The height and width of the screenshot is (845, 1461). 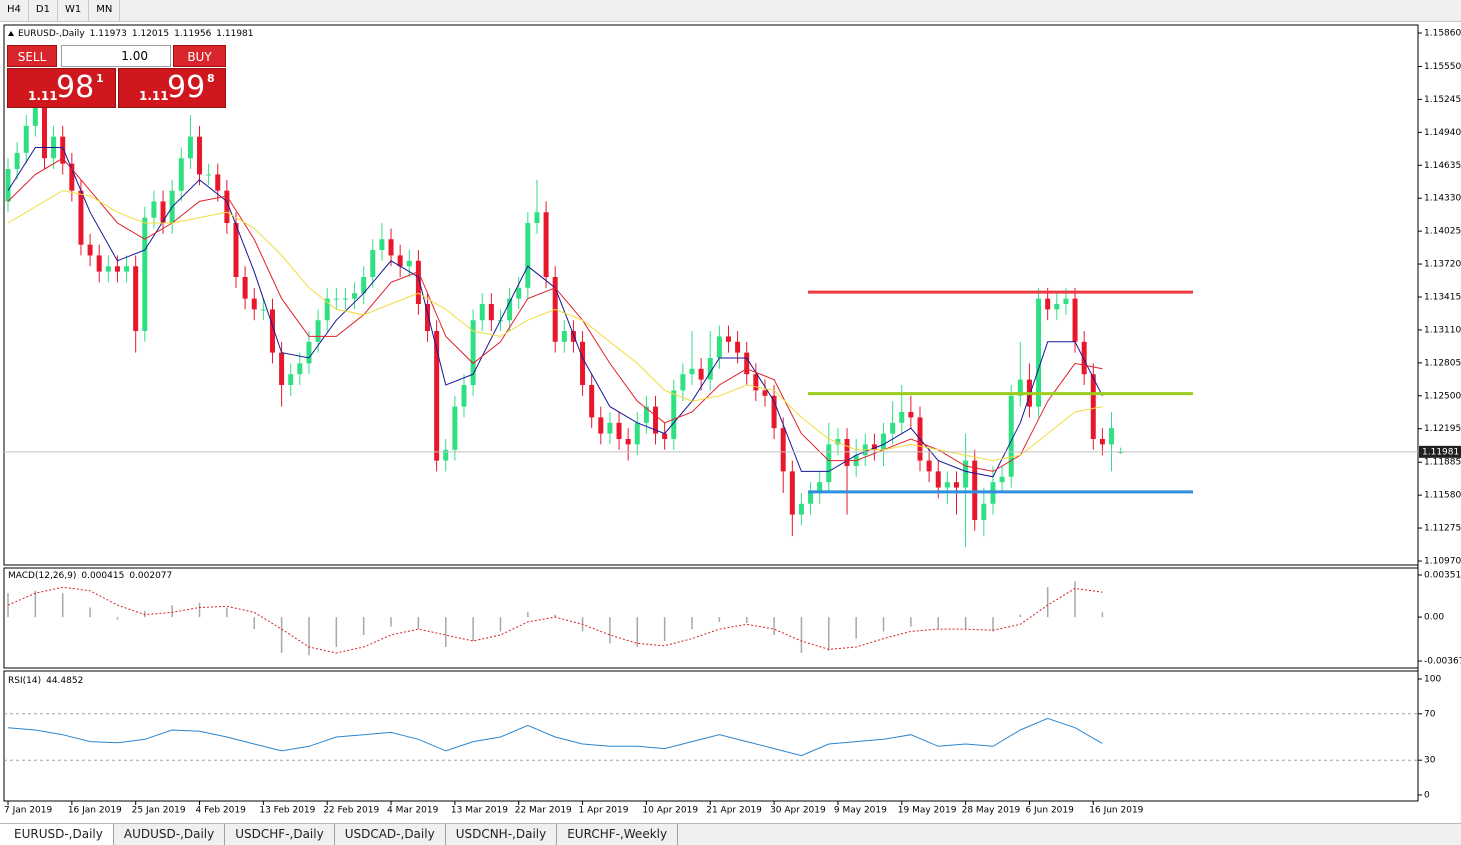 What do you see at coordinates (1442, 576) in the screenshot?
I see `y-tick-label: 0.003518` at bounding box center [1442, 576].